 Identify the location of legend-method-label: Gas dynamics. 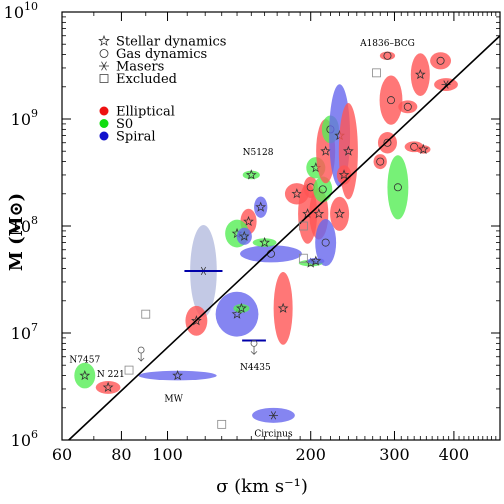
(161, 54).